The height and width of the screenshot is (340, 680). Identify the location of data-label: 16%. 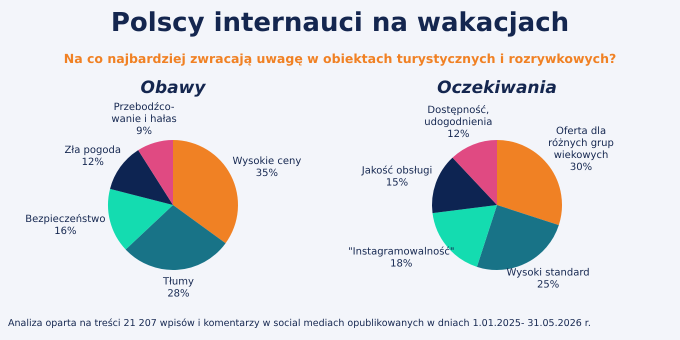
(65, 232).